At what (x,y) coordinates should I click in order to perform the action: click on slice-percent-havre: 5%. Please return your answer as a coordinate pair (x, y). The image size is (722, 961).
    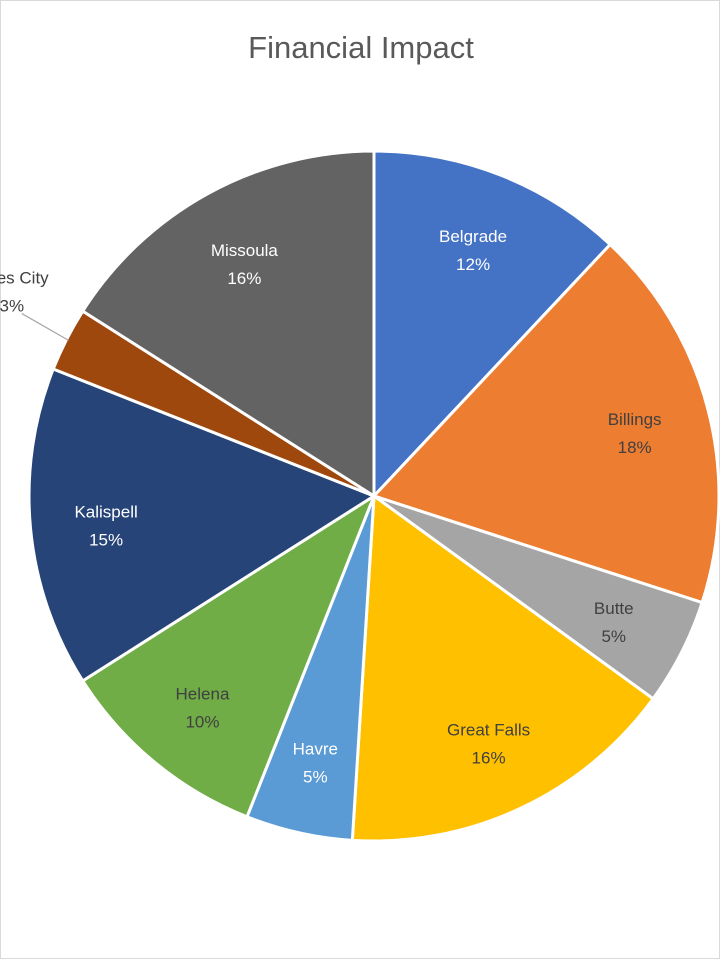
    Looking at the image, I should click on (315, 777).